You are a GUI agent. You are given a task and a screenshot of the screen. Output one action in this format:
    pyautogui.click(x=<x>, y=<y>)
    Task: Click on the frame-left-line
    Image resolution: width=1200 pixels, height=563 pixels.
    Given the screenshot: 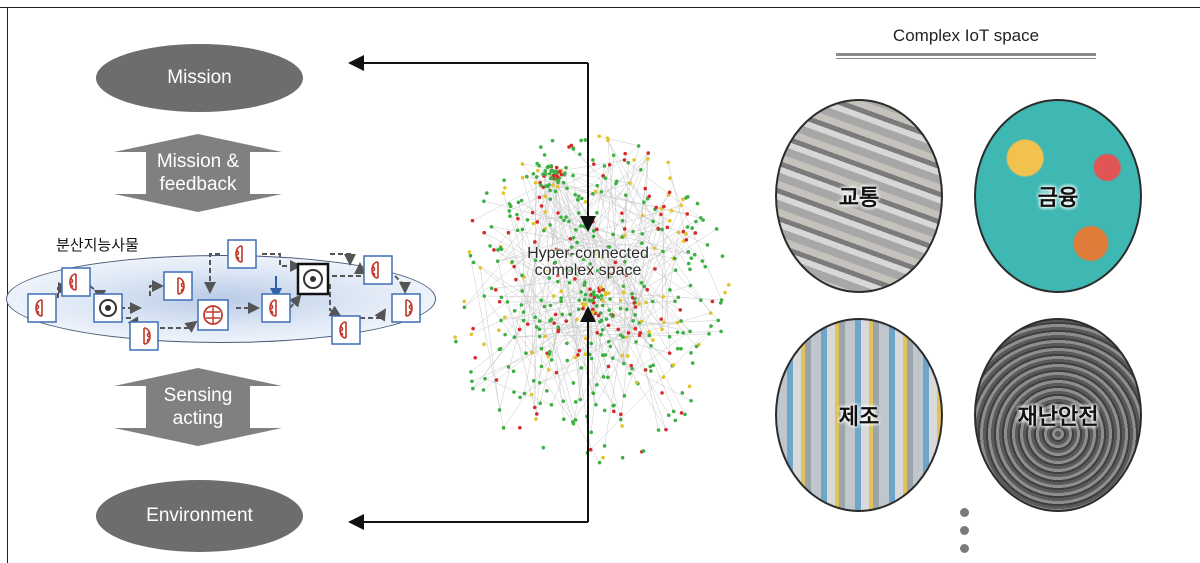 What is the action you would take?
    pyautogui.click(x=7, y=285)
    